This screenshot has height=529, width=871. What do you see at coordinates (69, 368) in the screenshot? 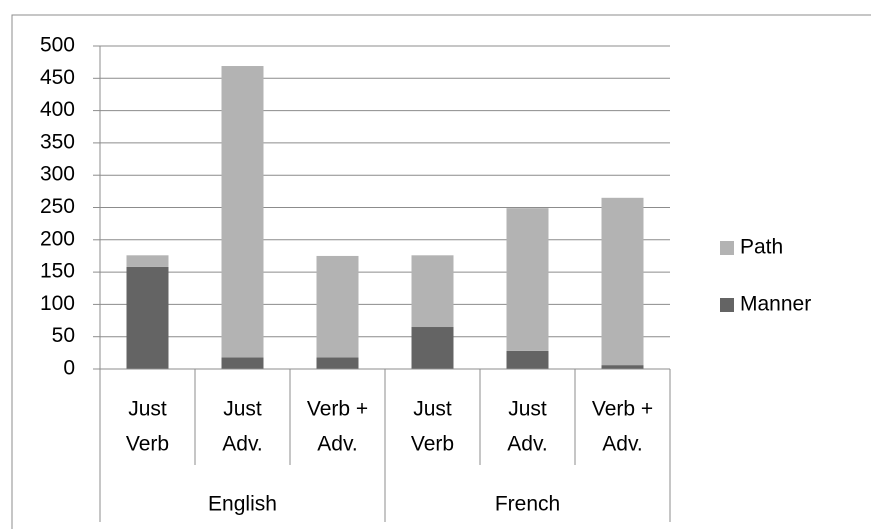
I see `y-tick-label: 0` at bounding box center [69, 368].